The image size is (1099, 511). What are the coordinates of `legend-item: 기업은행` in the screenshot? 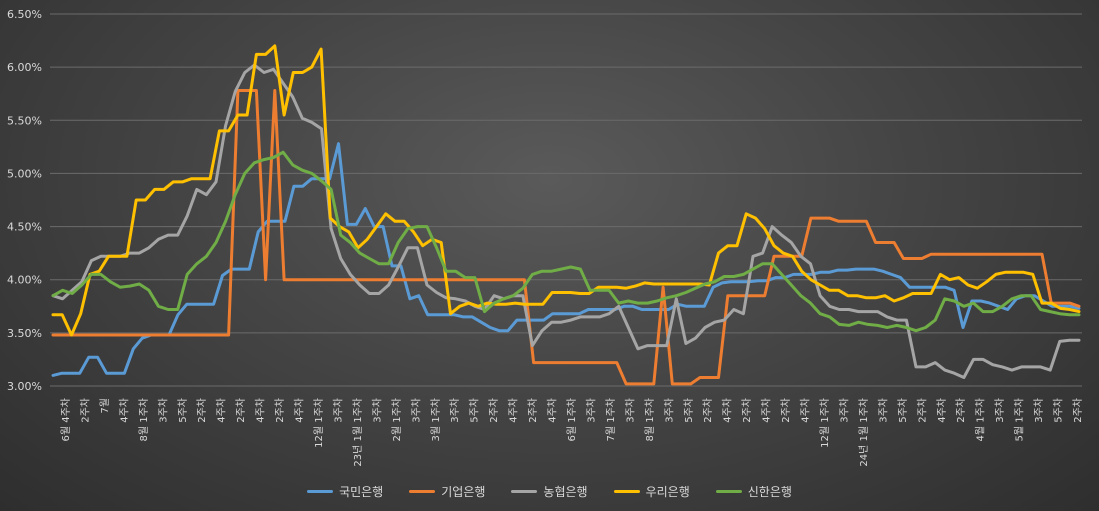 It's located at (447, 491).